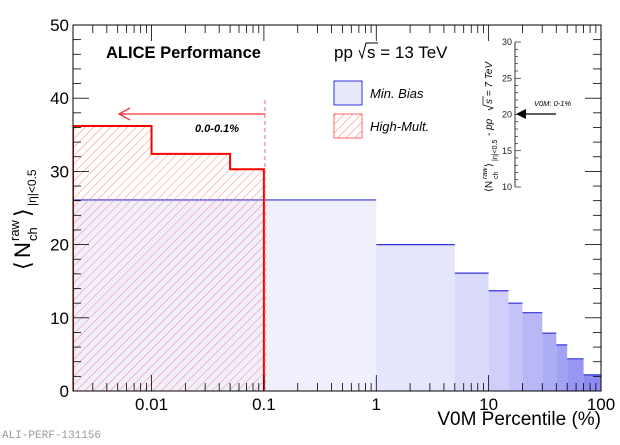  I want to click on sqrt-symbol, so click(368, 51).